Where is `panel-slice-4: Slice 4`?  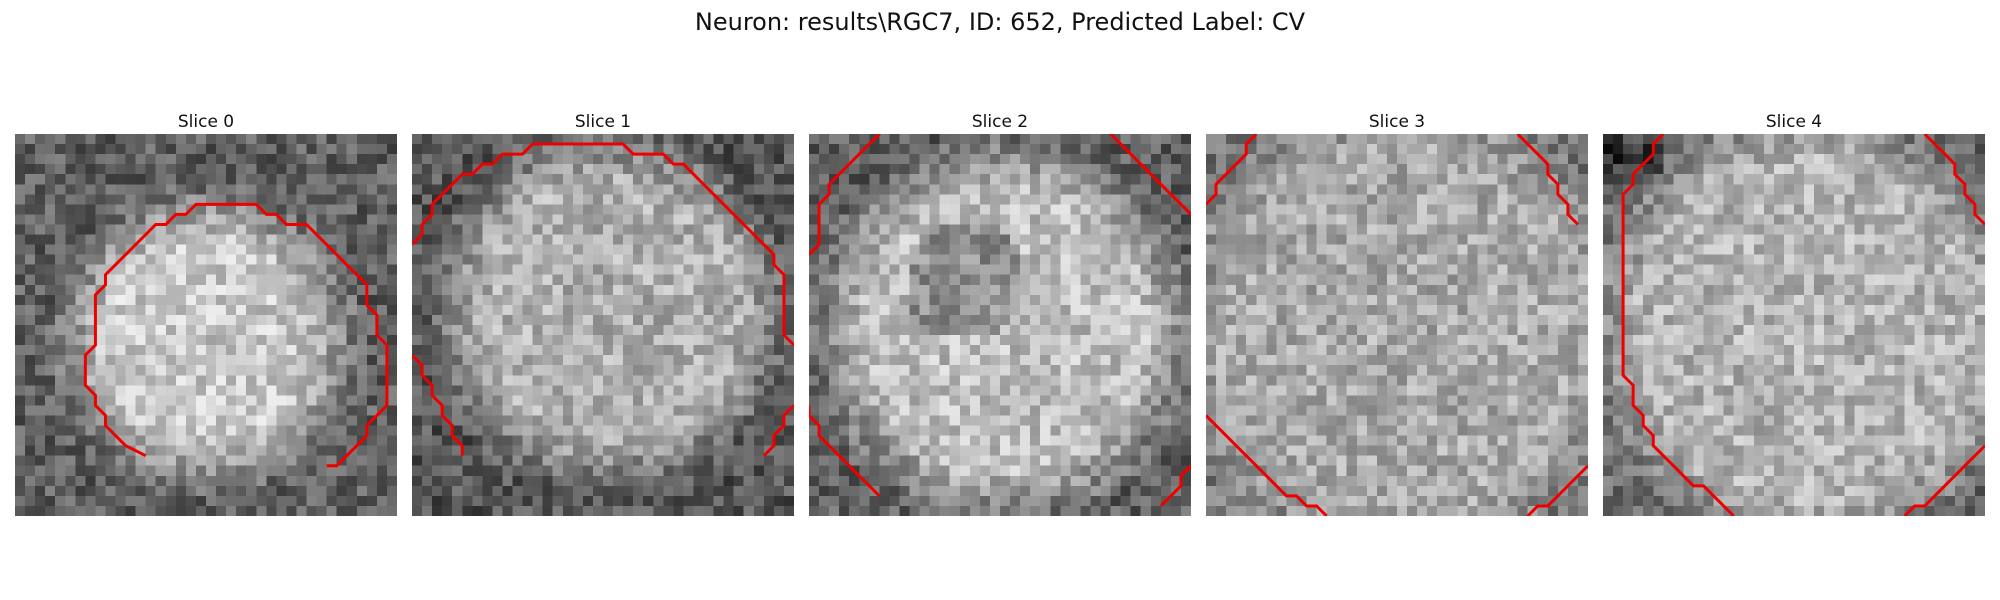 panel-slice-4: Slice 4 is located at coordinates (1794, 313).